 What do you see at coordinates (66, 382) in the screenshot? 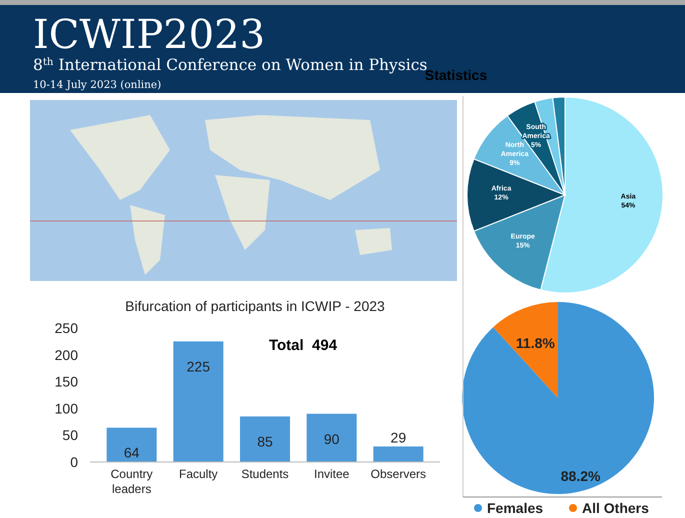
I see `y-tick-label: 150` at bounding box center [66, 382].